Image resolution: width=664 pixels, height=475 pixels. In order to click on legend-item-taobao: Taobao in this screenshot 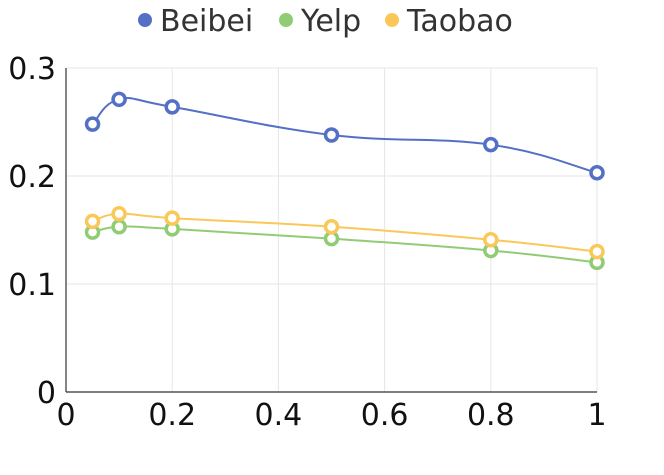, I will do `click(449, 21)`.